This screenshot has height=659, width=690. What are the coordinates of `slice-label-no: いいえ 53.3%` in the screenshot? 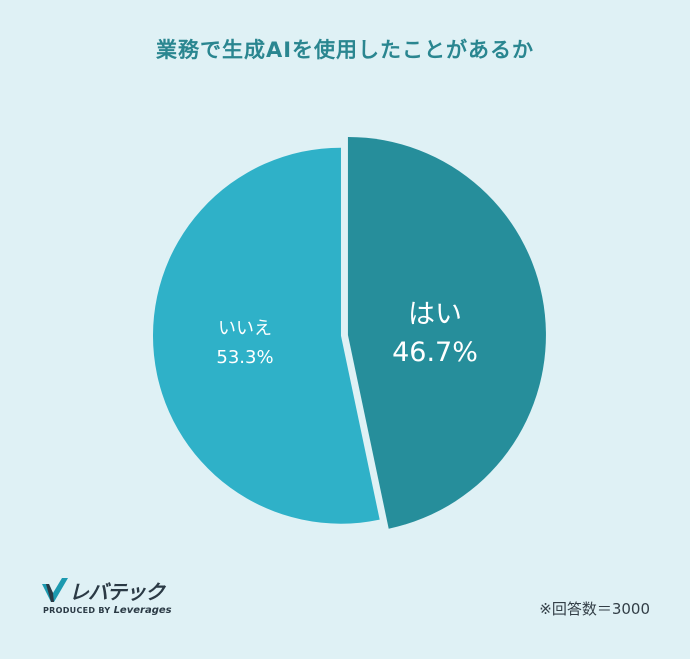 It's located at (245, 343).